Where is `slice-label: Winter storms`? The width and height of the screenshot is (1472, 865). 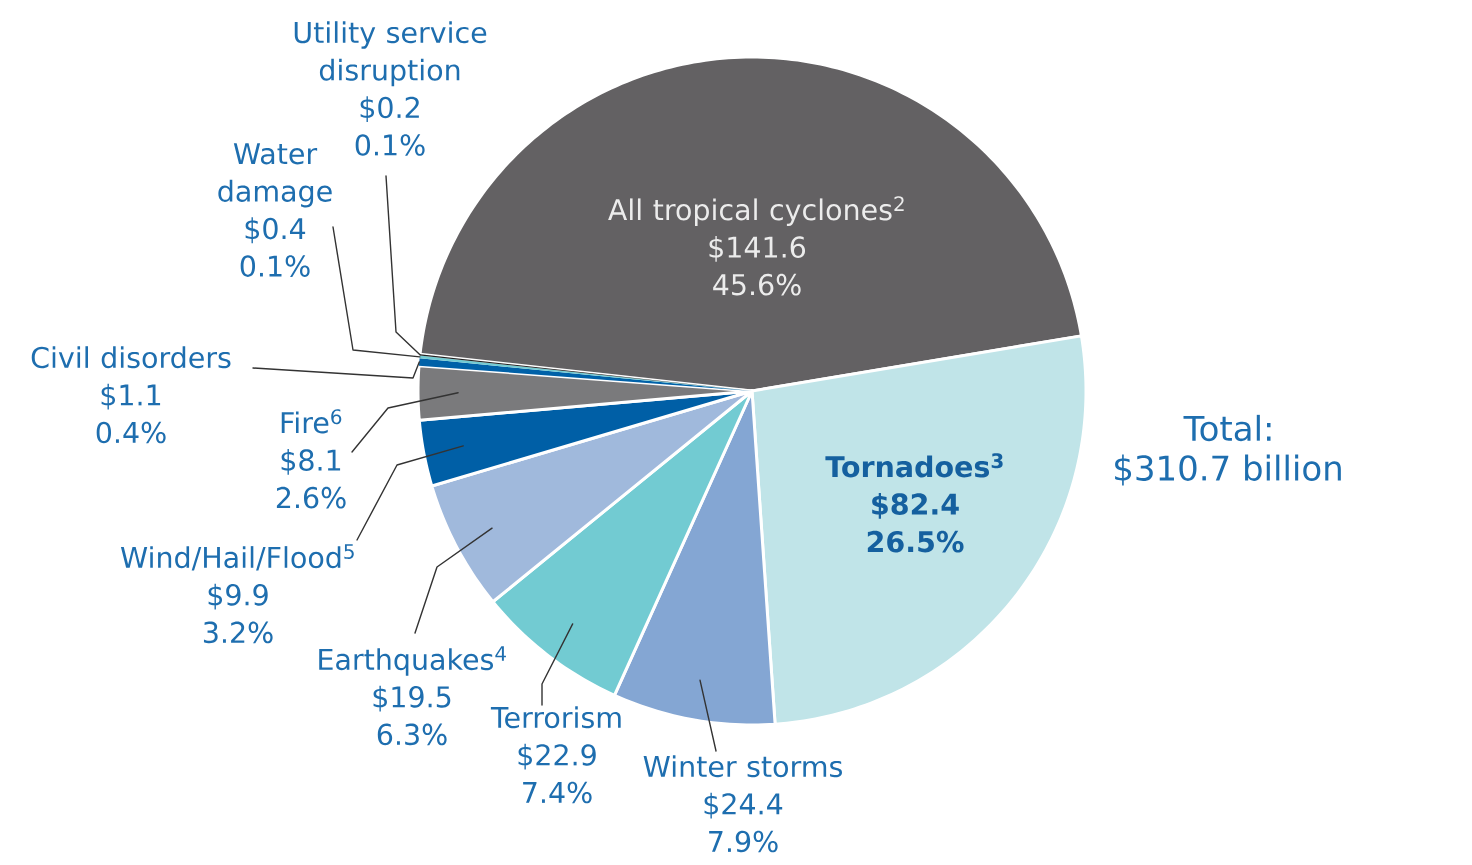 slice-label: Winter storms is located at coordinates (742, 766).